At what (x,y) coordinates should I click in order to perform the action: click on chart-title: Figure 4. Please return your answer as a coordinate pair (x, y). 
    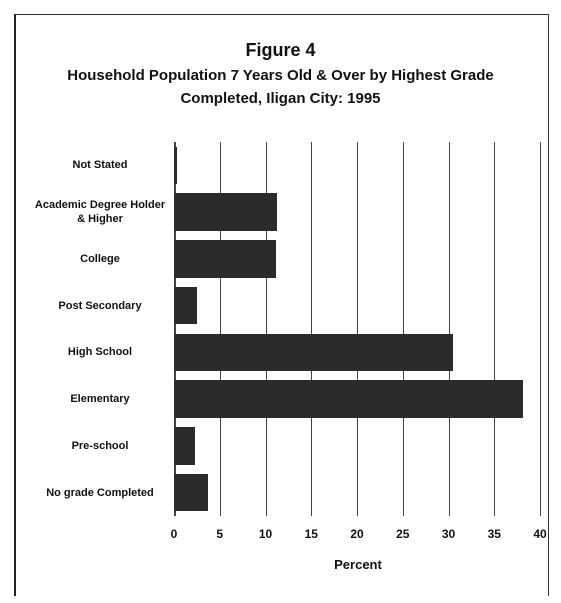
    Looking at the image, I should click on (280, 50).